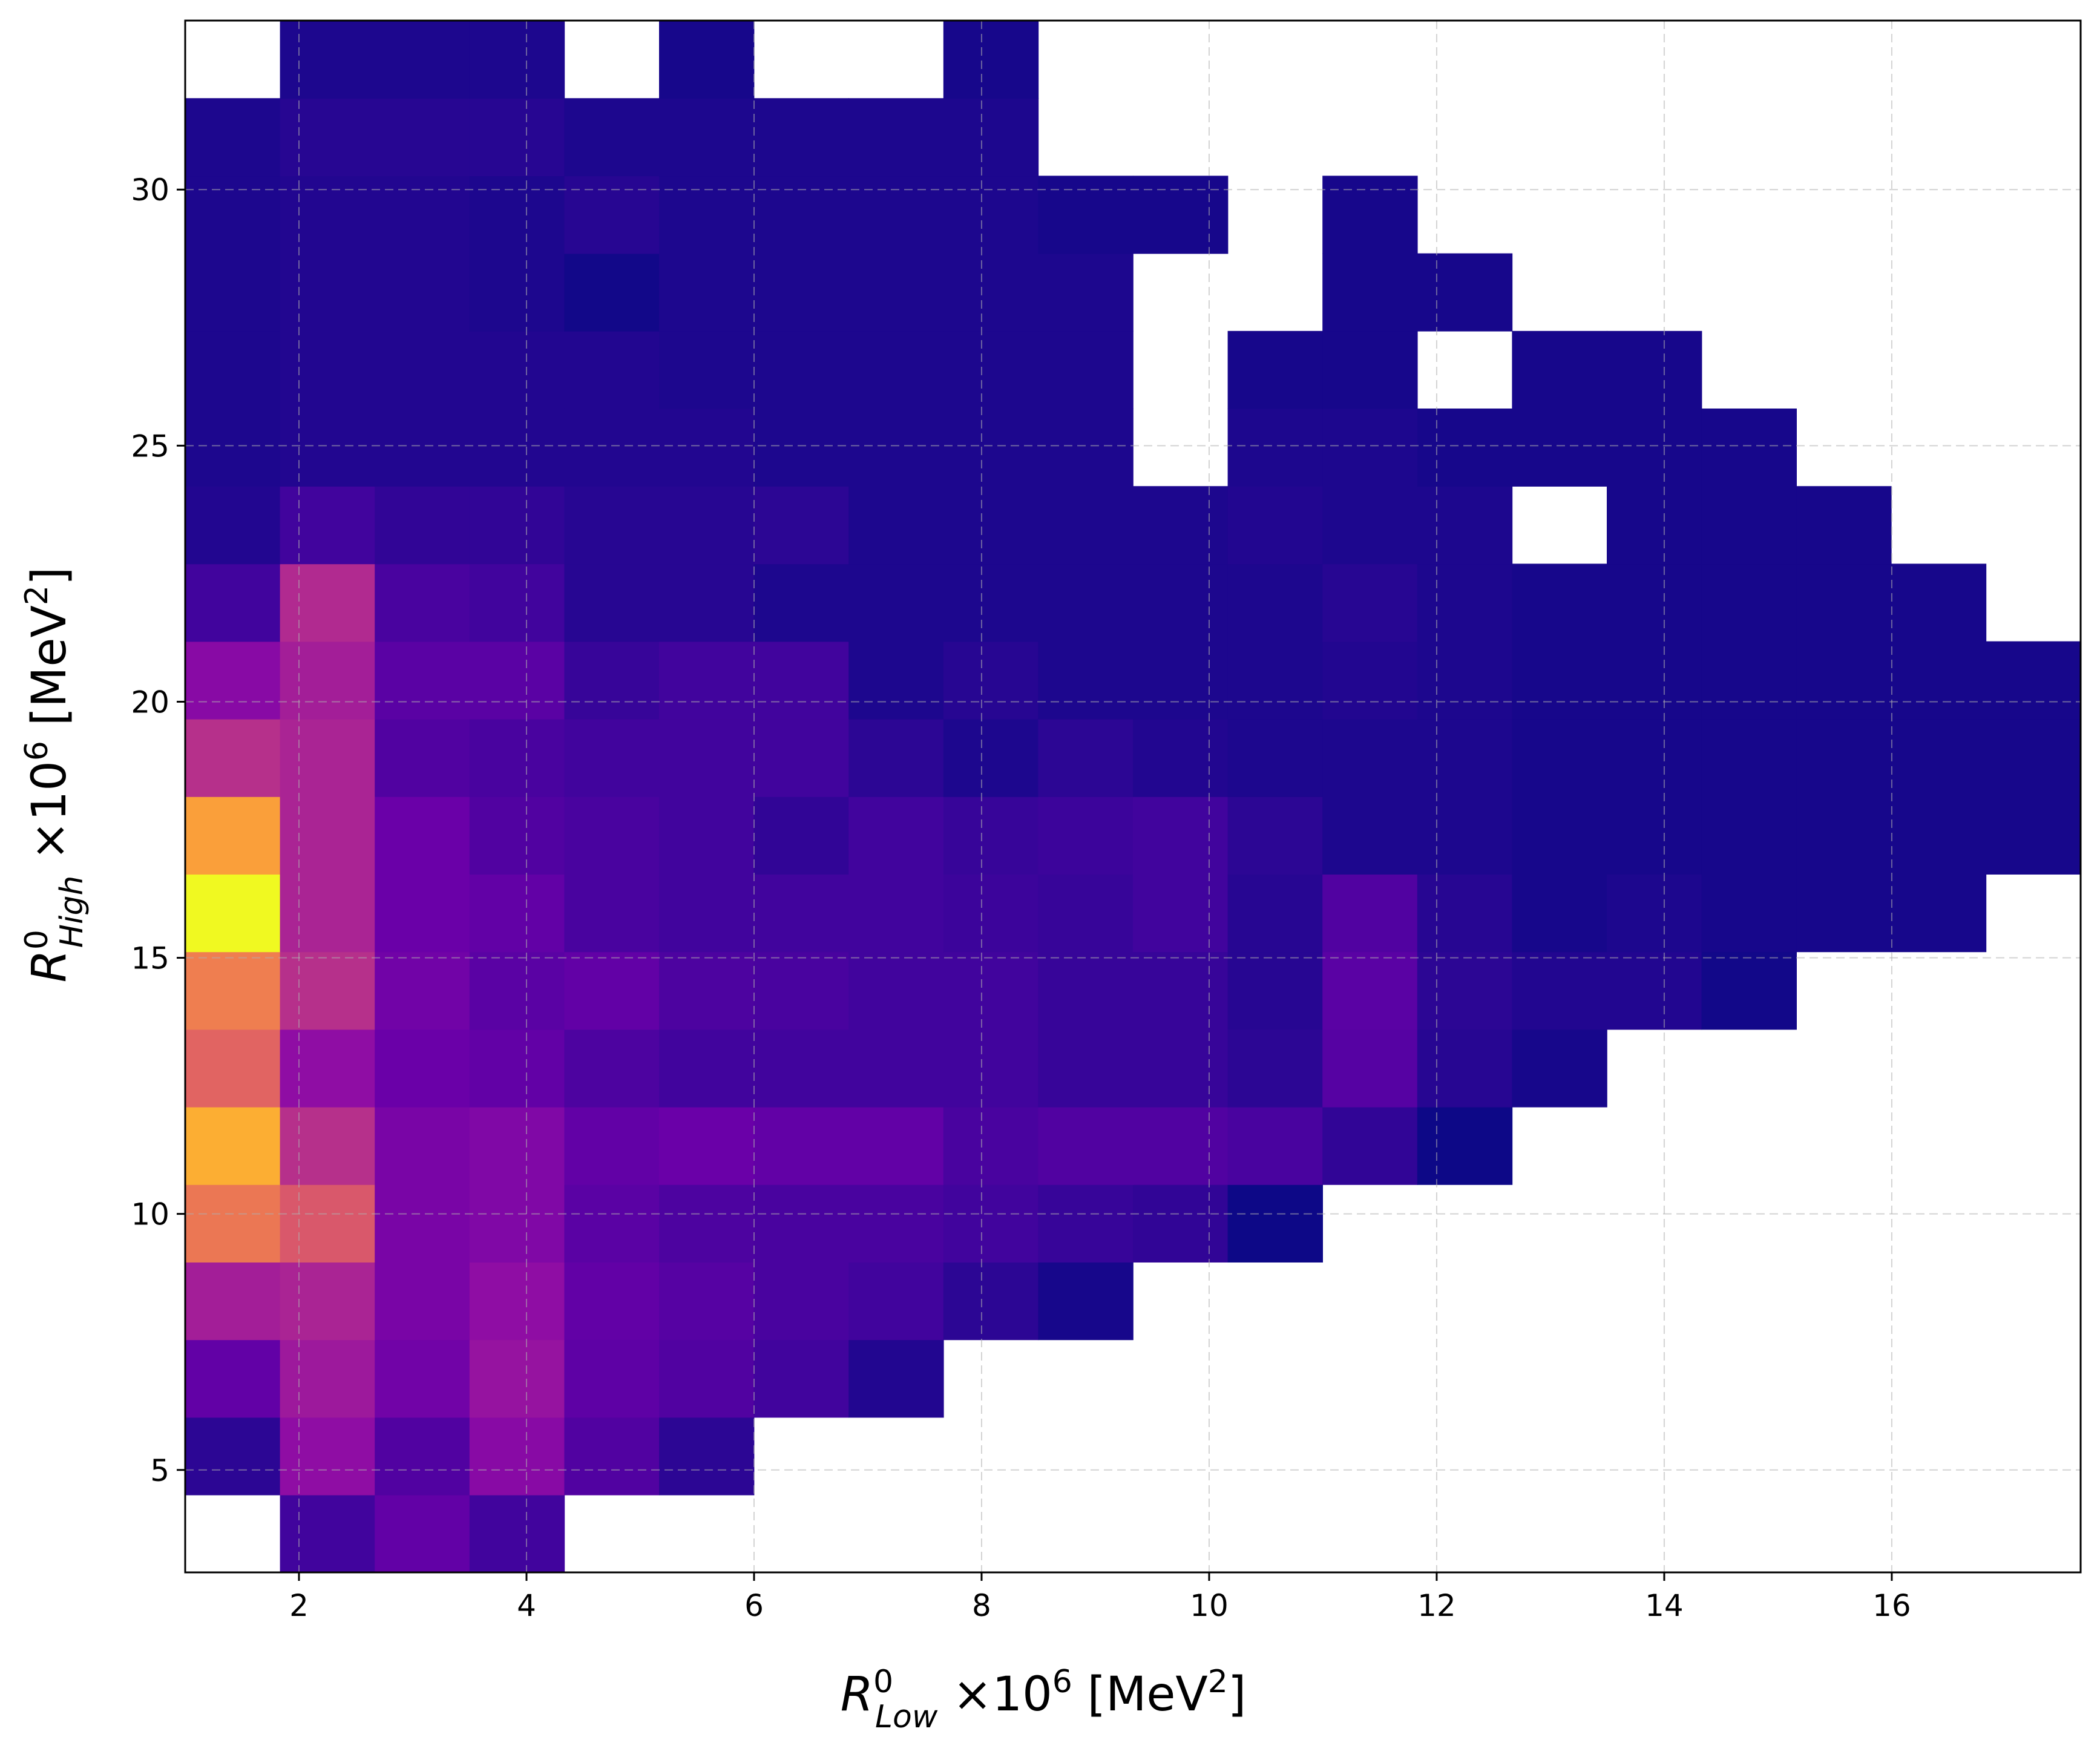  Describe the element at coordinates (150, 703) in the screenshot. I see `y-tick-label: 20` at that location.